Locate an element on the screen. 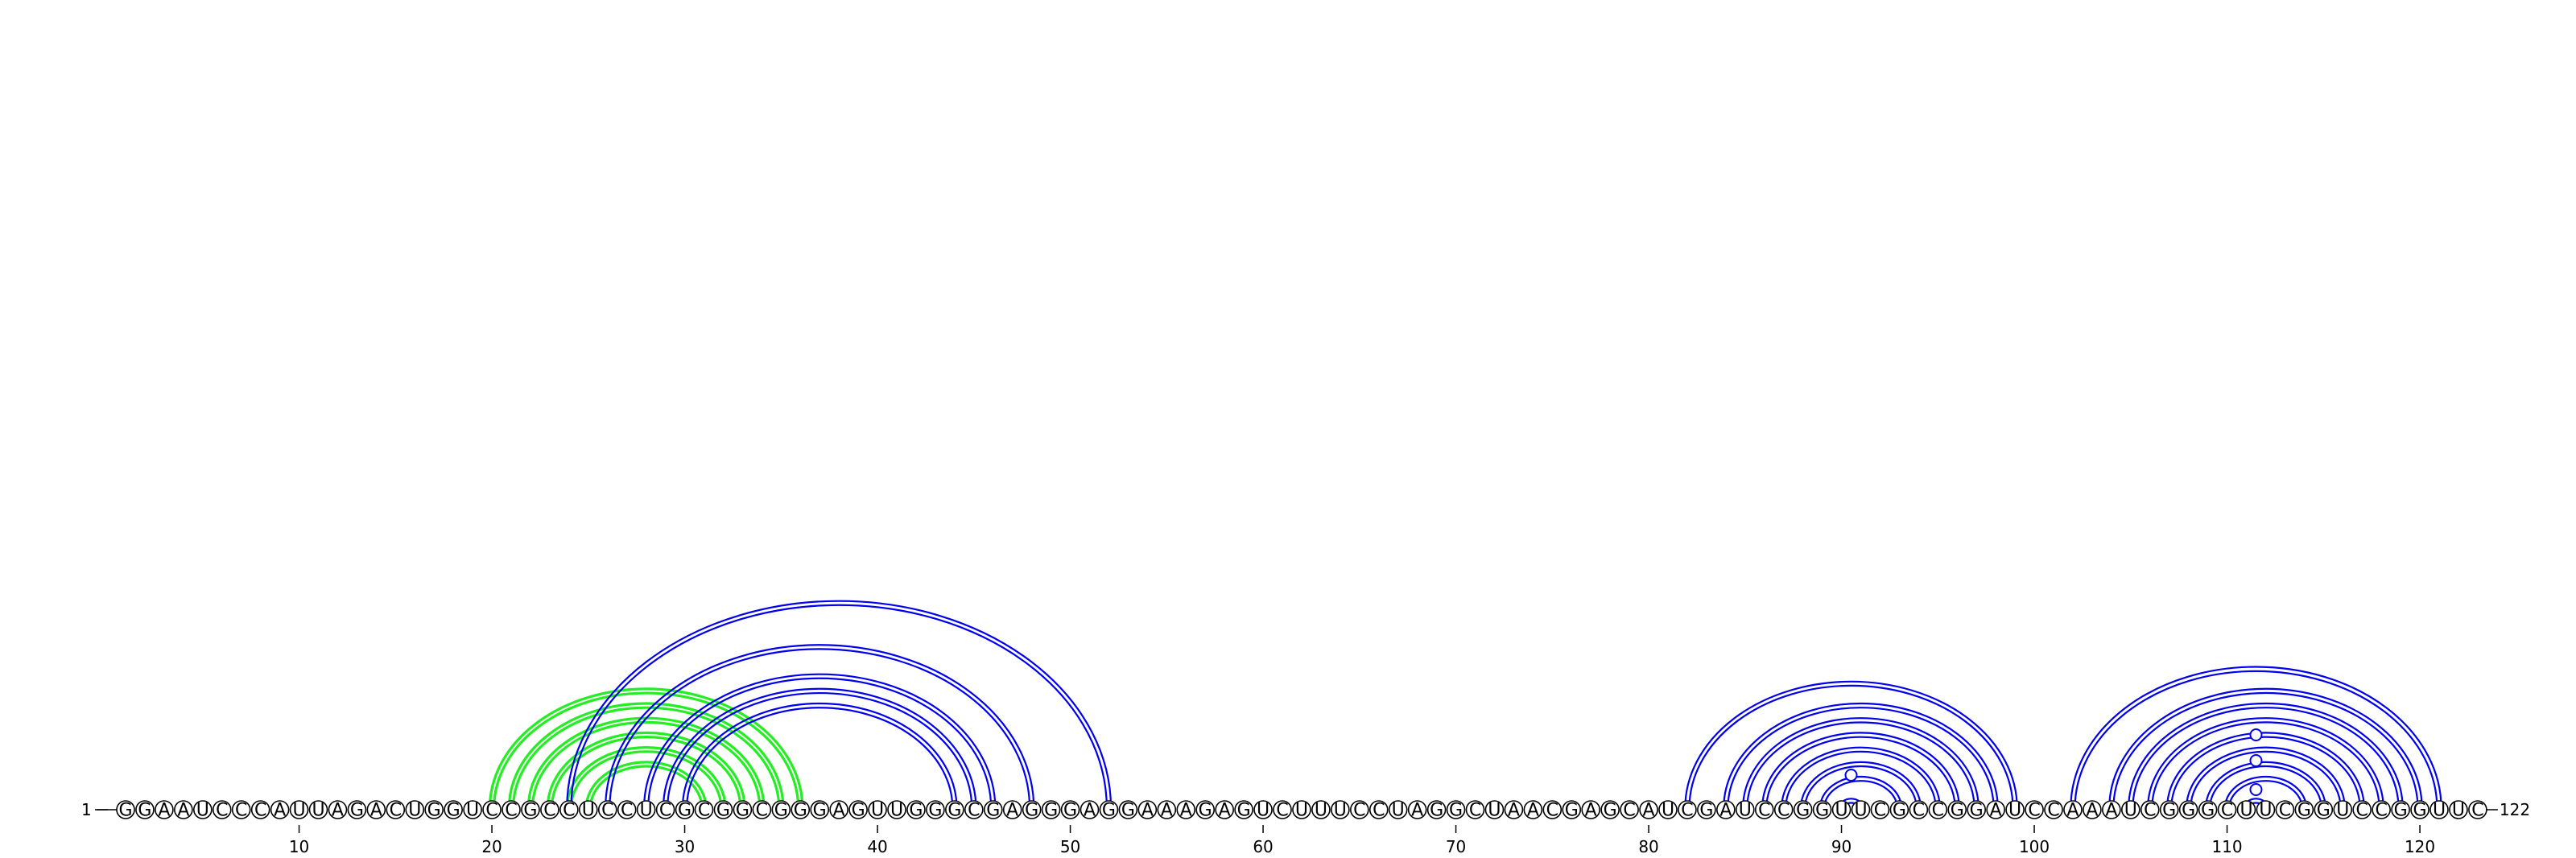 The height and width of the screenshot is (858, 2576). nucleotide-60: U is located at coordinates (1263, 811).